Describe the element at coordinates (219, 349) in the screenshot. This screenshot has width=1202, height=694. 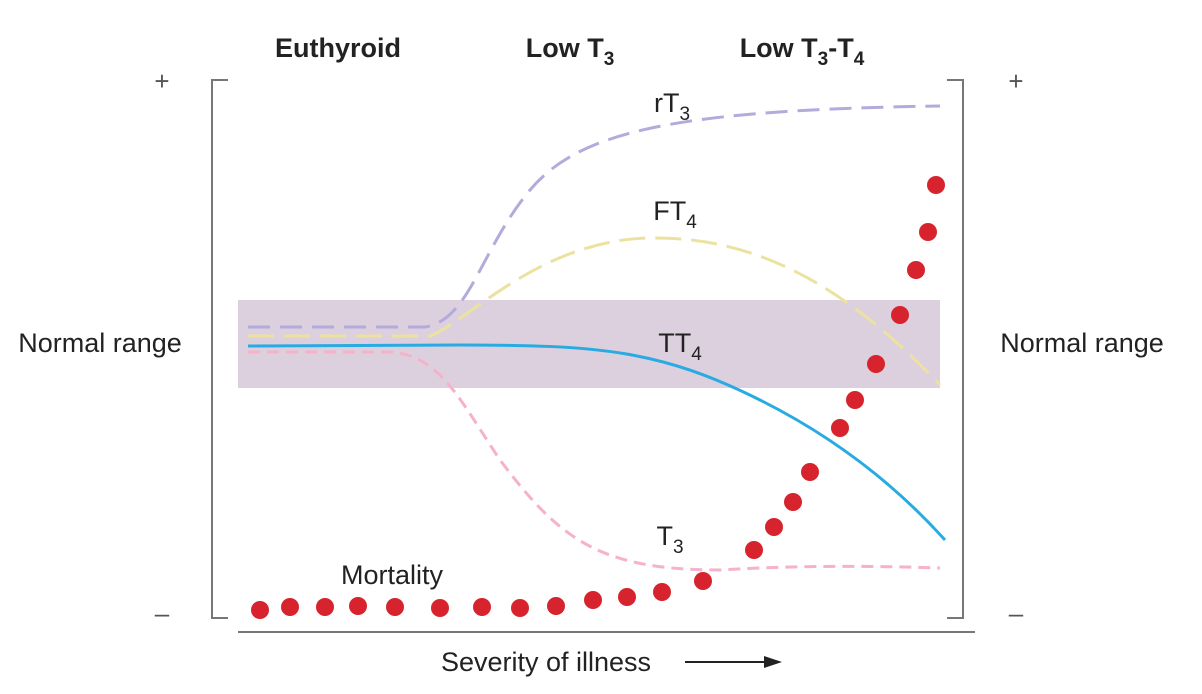
I see `left-bracket` at that location.